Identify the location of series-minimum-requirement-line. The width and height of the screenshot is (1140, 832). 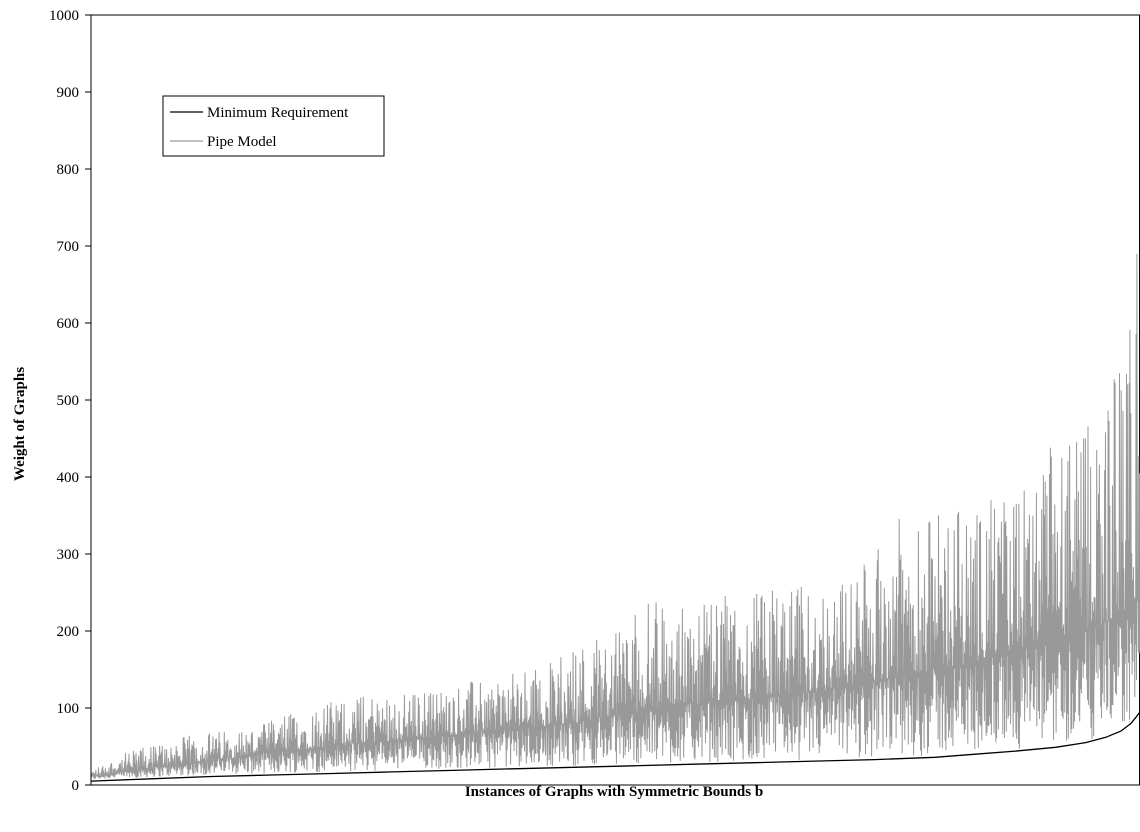
(615, 746).